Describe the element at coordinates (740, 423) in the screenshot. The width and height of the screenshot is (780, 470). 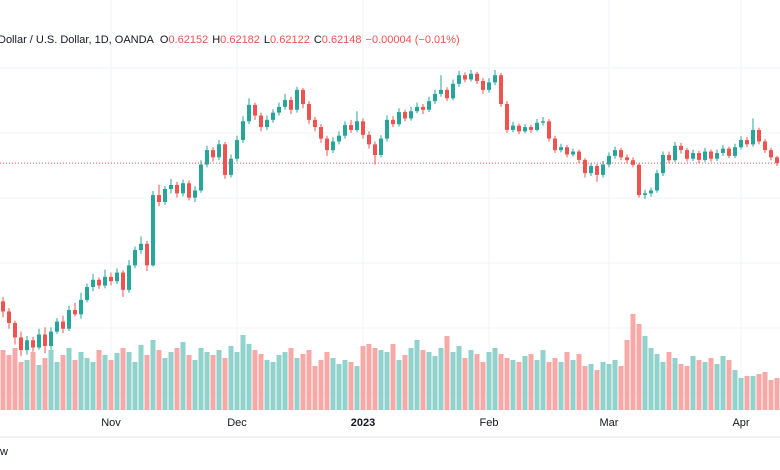
I see `x-tick-label: Apr` at that location.